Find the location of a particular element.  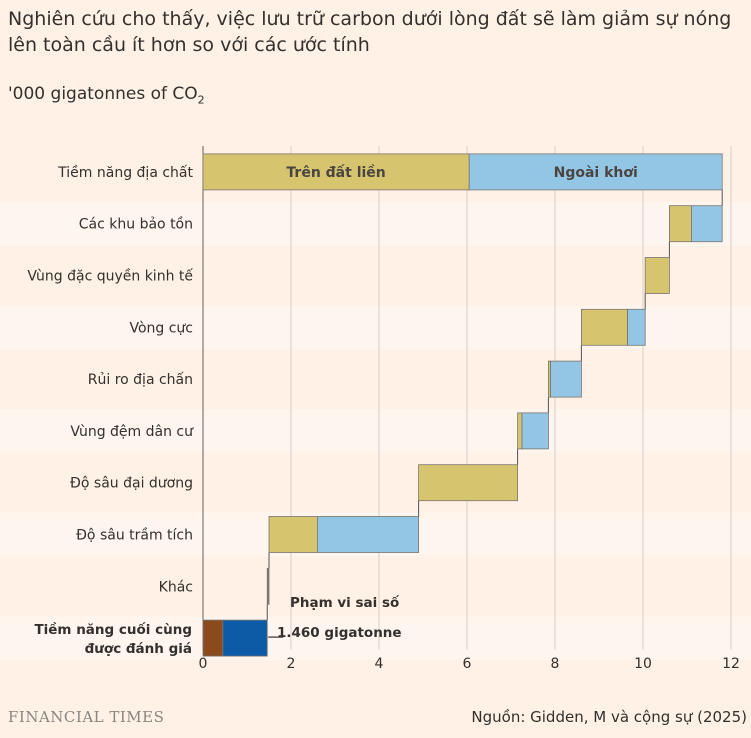

error-range-label: Phạm vi sai số is located at coordinates (345, 602).